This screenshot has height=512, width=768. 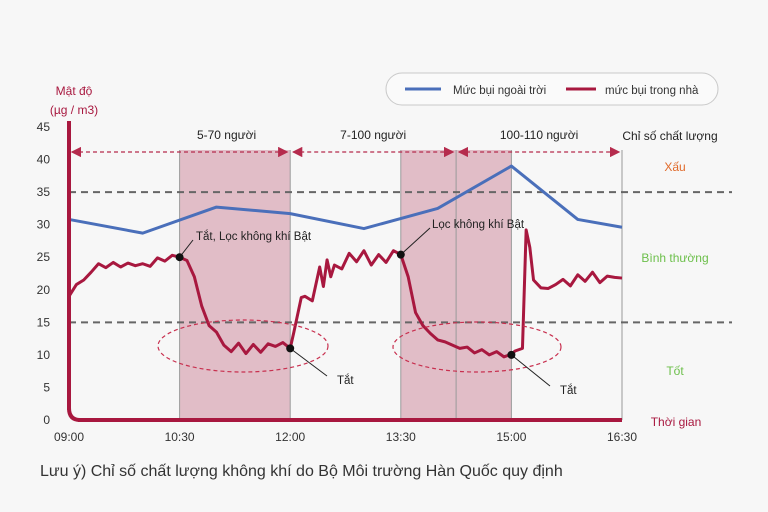 I want to click on occupancy-label-1: 5-70 người, so click(x=226, y=135).